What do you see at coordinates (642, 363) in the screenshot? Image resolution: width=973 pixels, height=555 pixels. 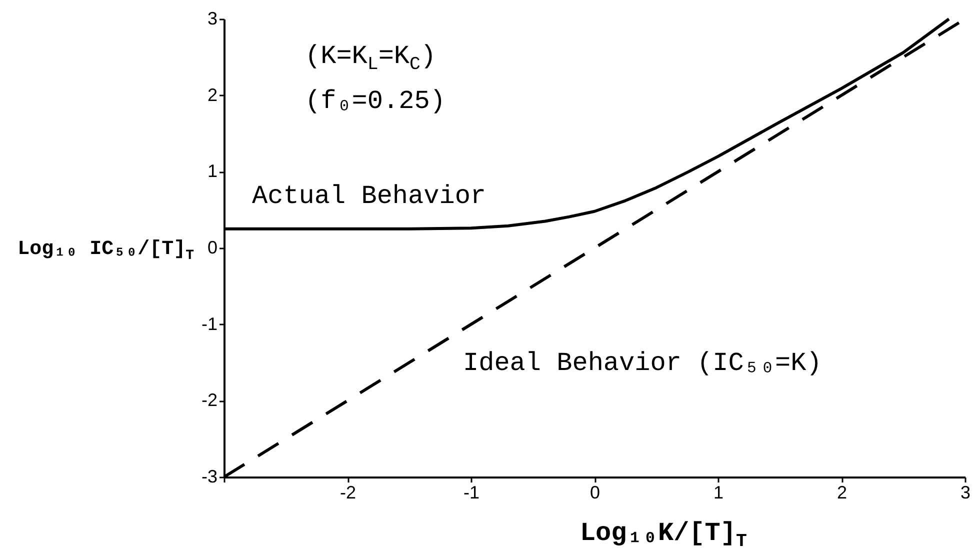 I see `series-label: Ideal Behavior (IC₅₀=K)` at bounding box center [642, 363].